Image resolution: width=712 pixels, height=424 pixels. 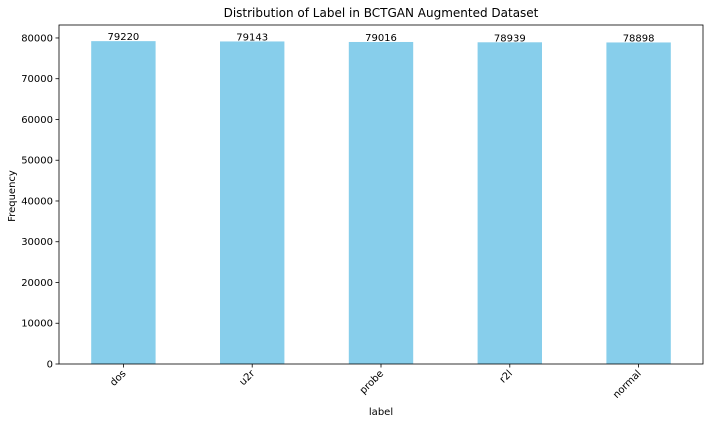 What do you see at coordinates (639, 38) in the screenshot?
I see `data-label-normal: 78898` at bounding box center [639, 38].